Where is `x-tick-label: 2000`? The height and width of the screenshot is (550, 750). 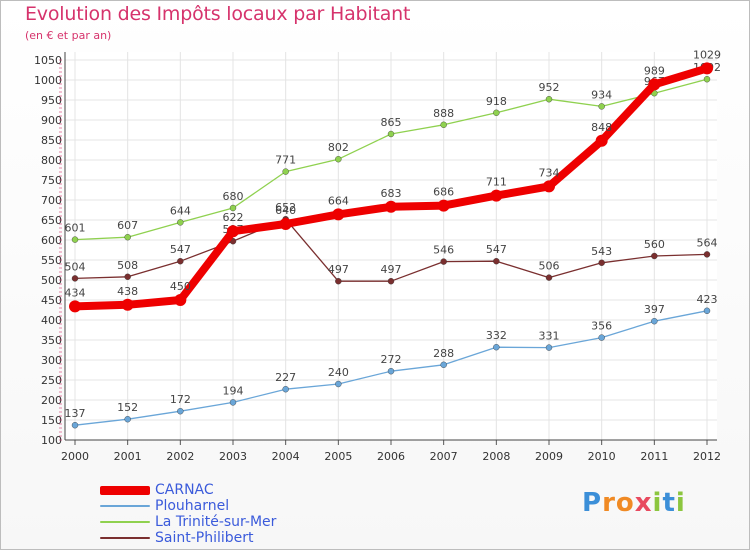 x-tick-label: 2000 is located at coordinates (75, 456).